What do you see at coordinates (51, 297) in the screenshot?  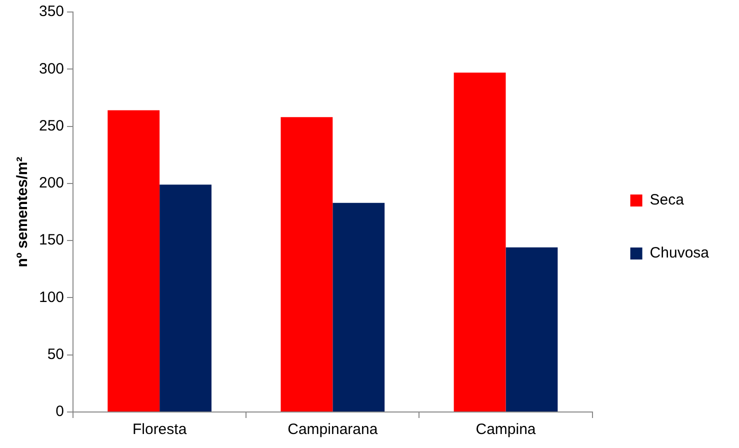 I see `y-tick-label: 100` at bounding box center [51, 297].